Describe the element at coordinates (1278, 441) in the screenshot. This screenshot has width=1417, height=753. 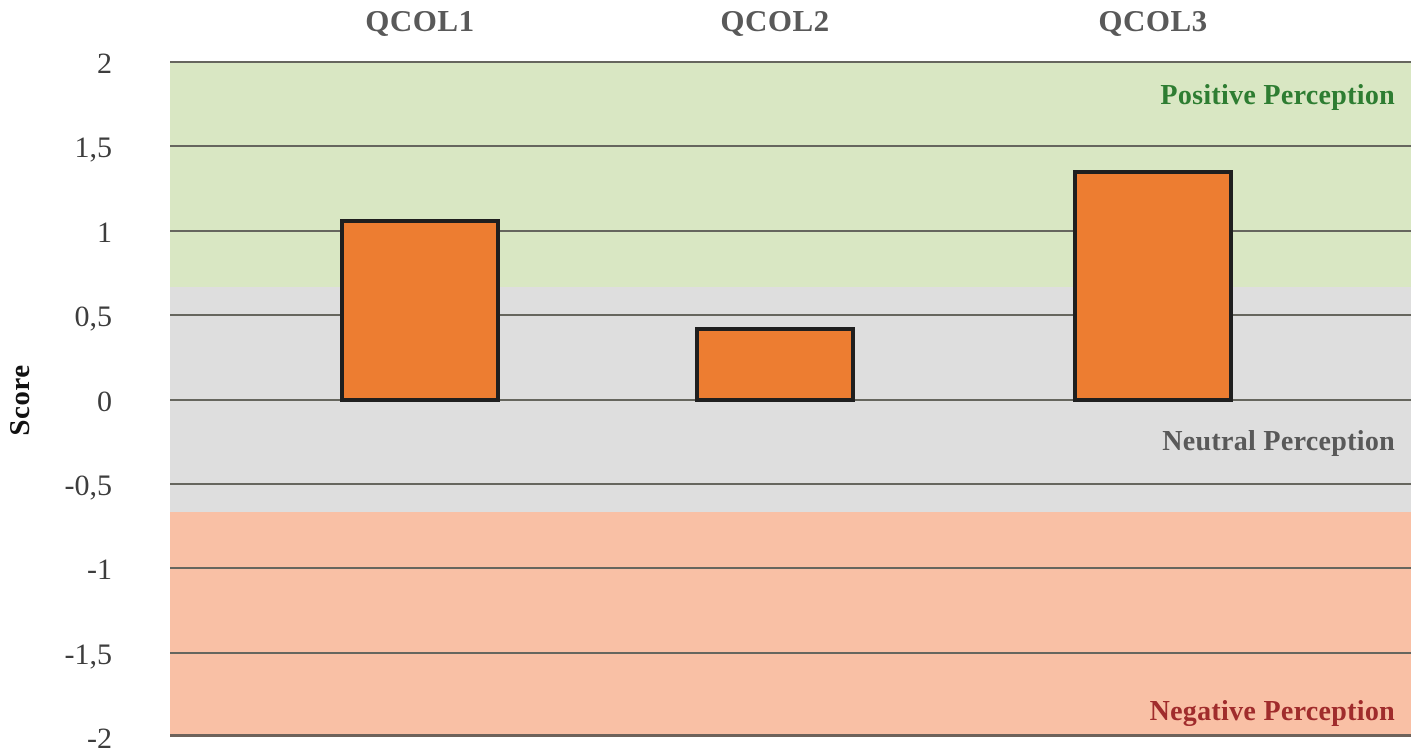
I see `zone-label-neutral-perception: Neutral Perception` at that location.